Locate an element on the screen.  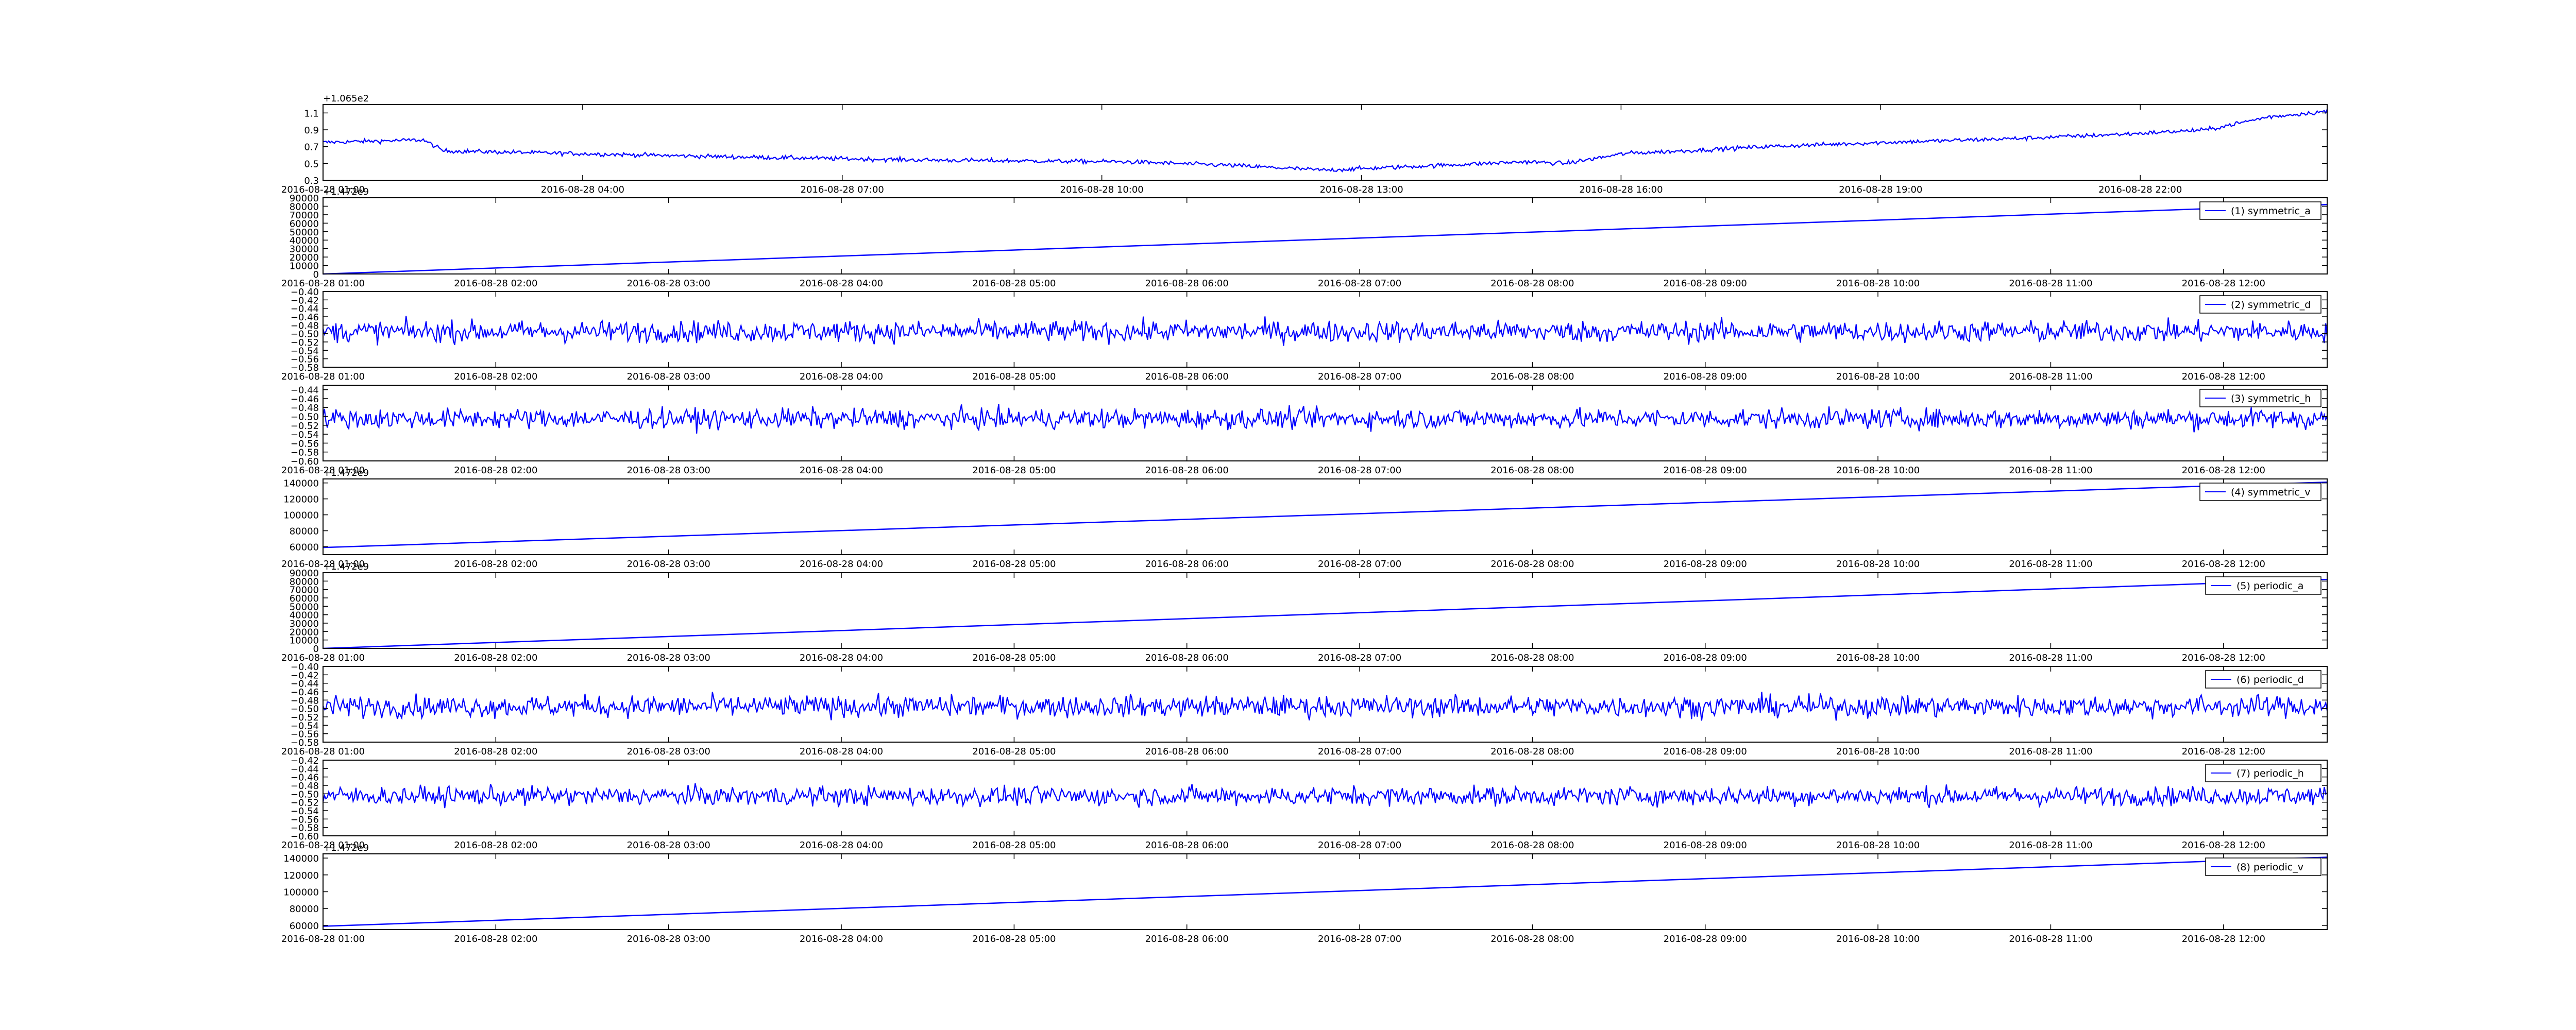
y-tick-label: 120000 is located at coordinates (301, 875).